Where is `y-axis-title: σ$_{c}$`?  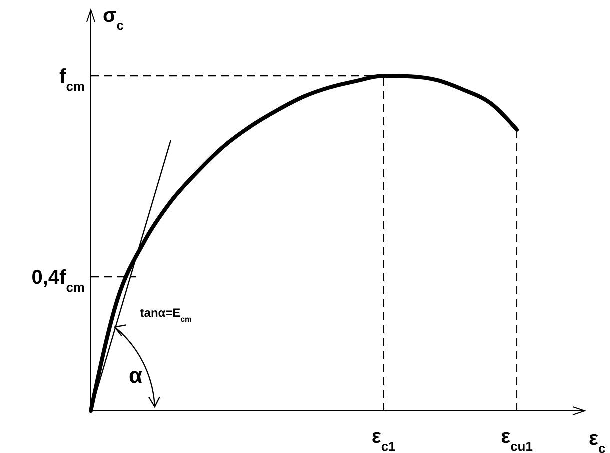 y-axis-title: σ$_{c}$ is located at coordinates (113, 18).